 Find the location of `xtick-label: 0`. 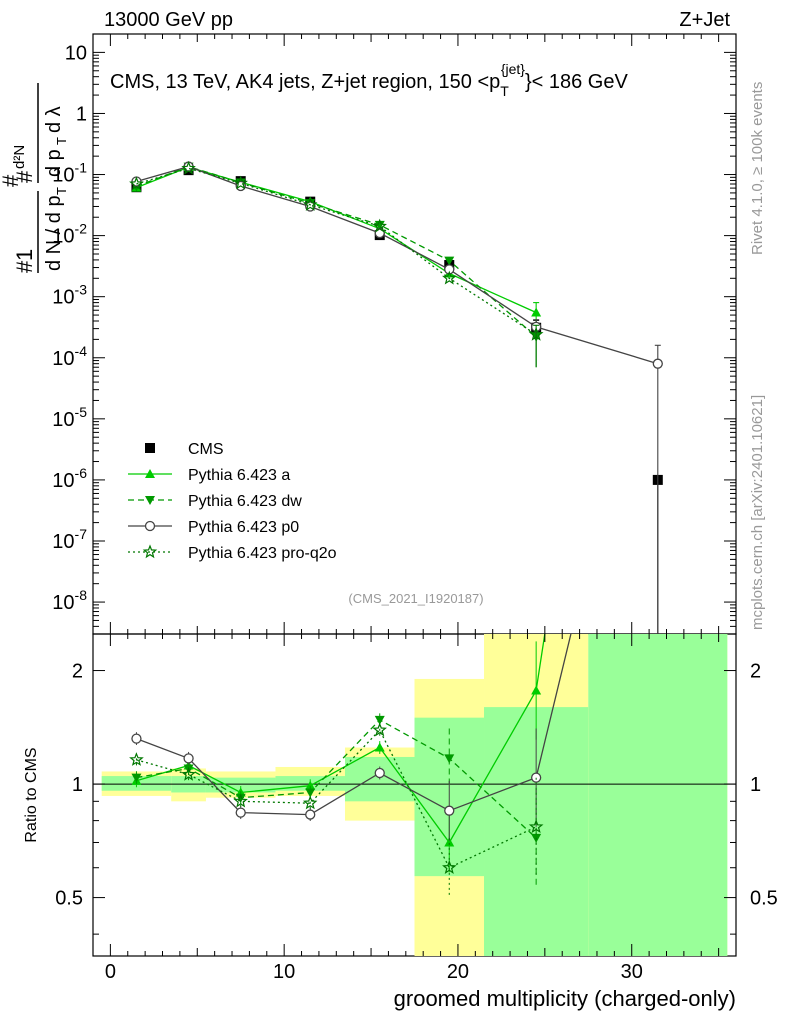

xtick-label: 0 is located at coordinates (110, 972).